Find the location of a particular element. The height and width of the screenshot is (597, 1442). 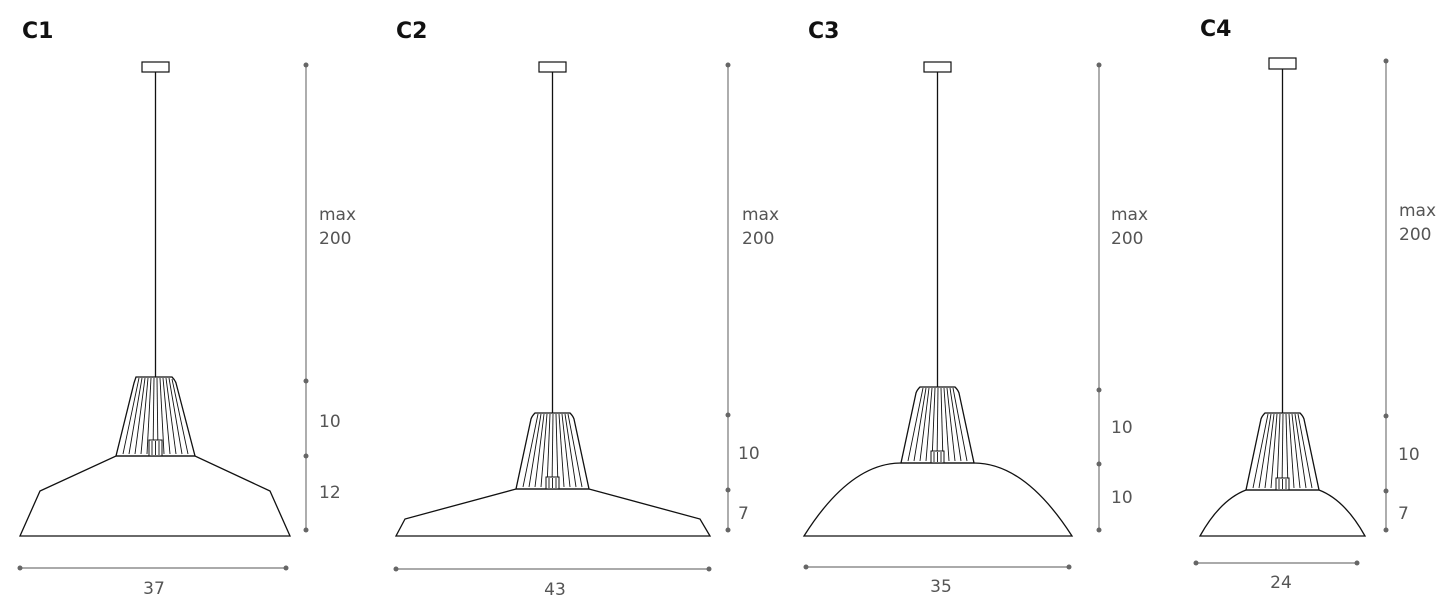

lamp-c4-width: 24 is located at coordinates (1281, 583).